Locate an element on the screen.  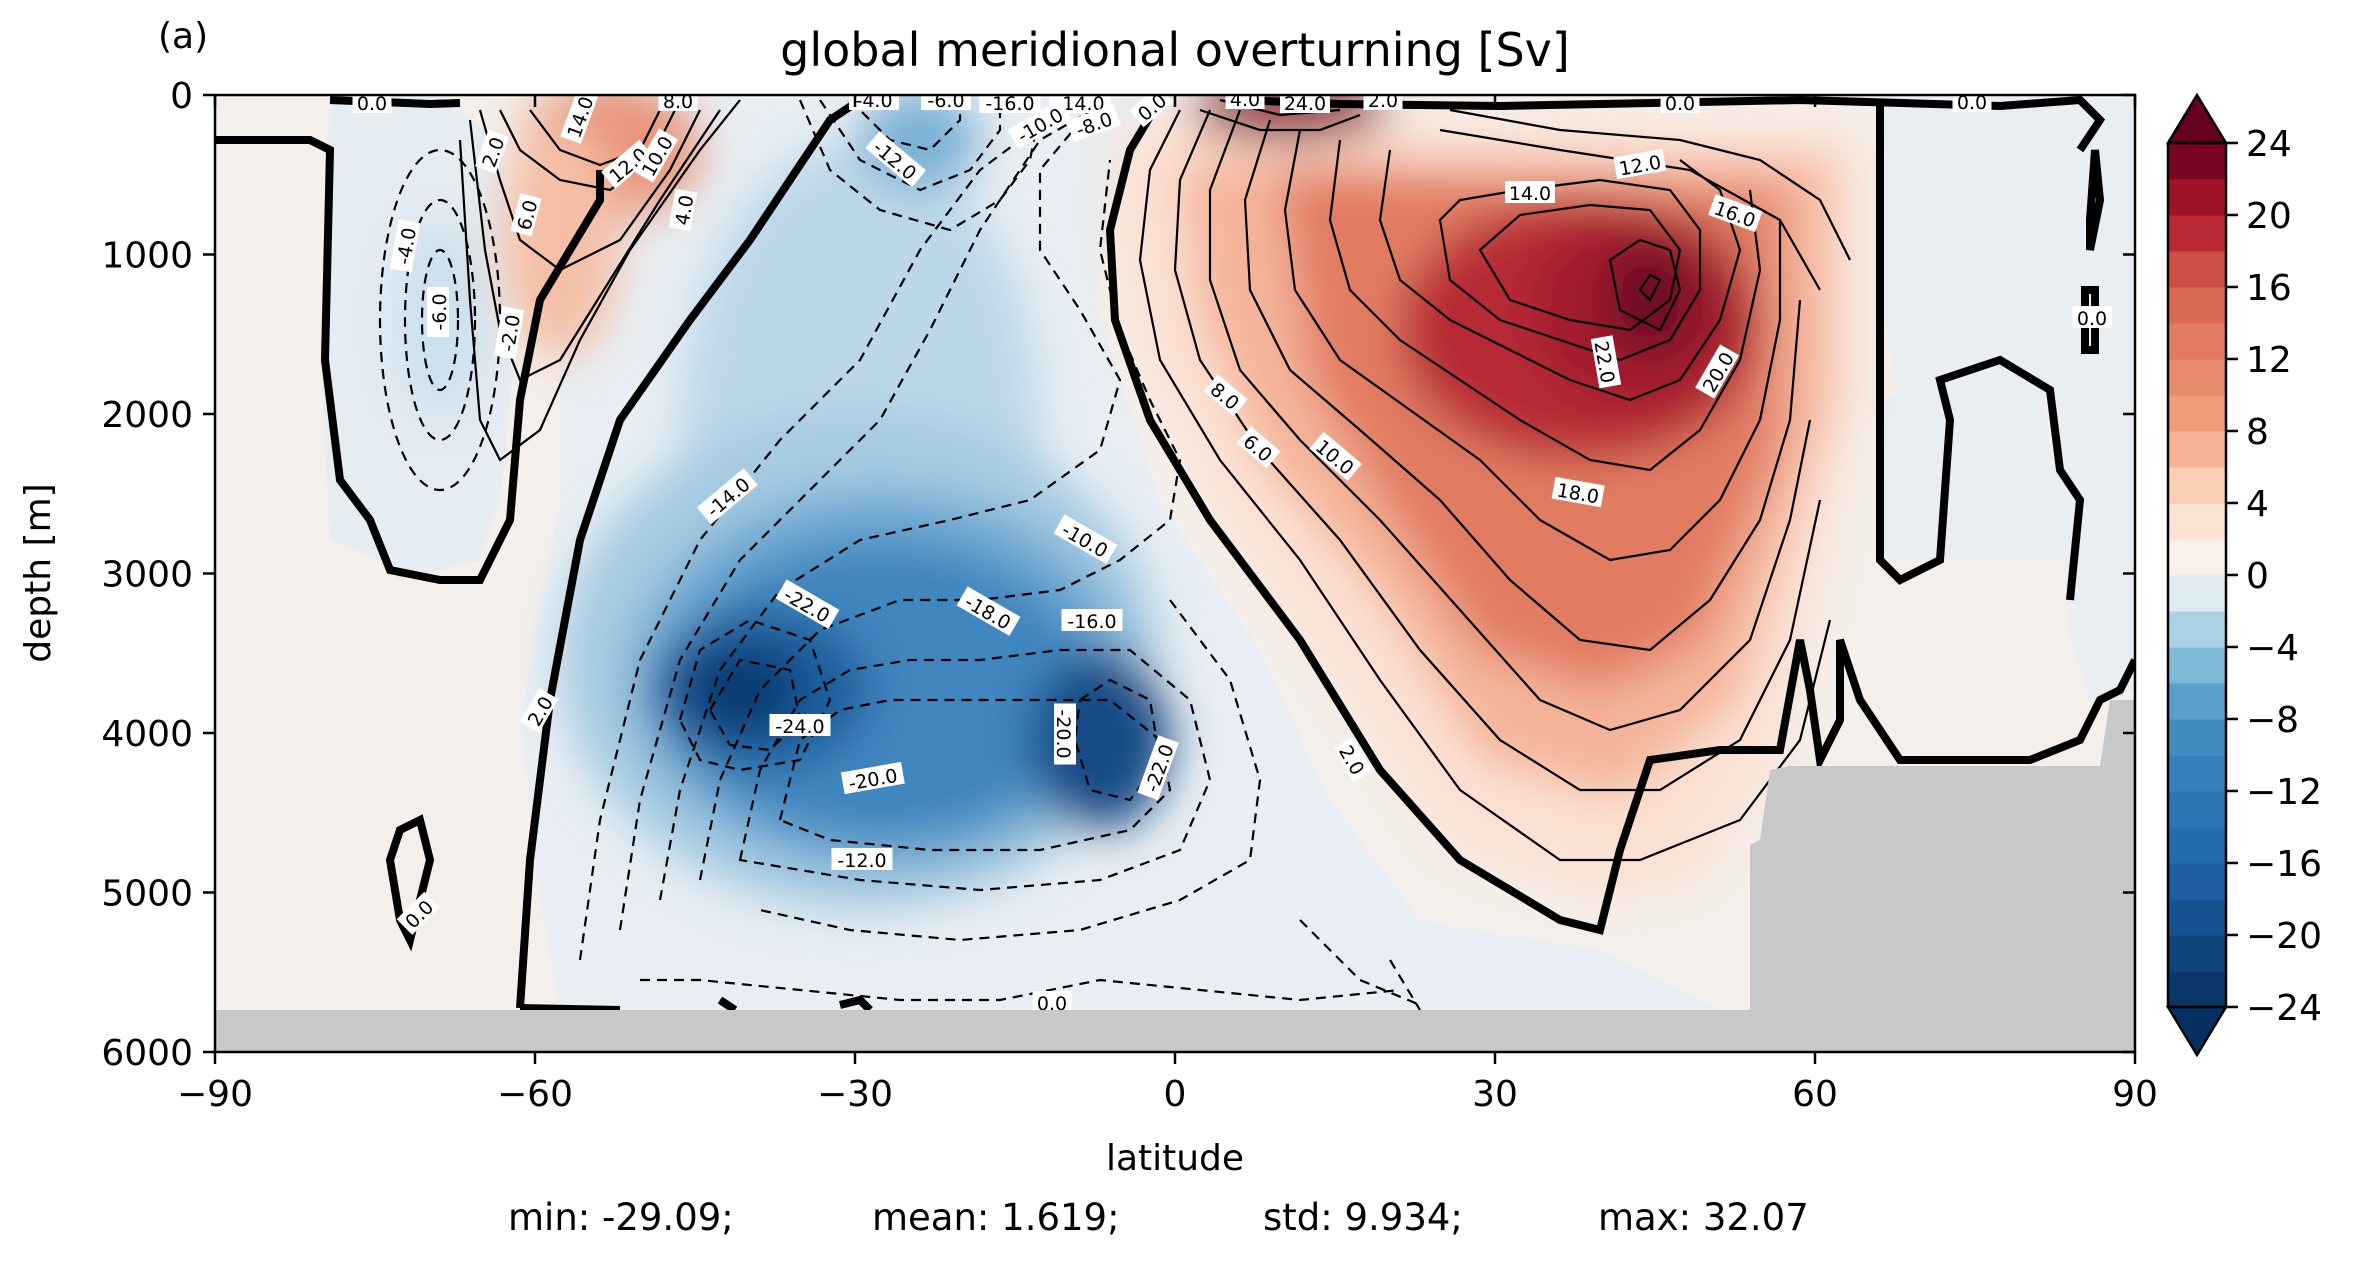
y-tick-label: 0 is located at coordinates (181, 96).